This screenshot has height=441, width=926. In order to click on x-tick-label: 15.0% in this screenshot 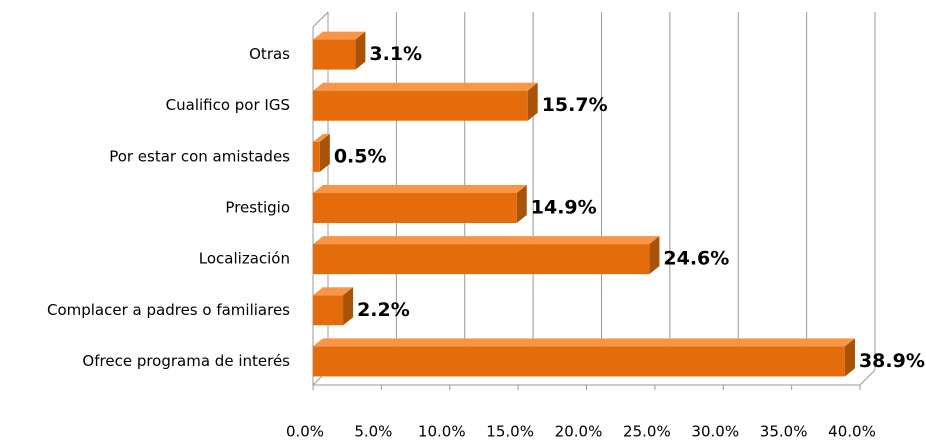, I will do `click(510, 432)`.